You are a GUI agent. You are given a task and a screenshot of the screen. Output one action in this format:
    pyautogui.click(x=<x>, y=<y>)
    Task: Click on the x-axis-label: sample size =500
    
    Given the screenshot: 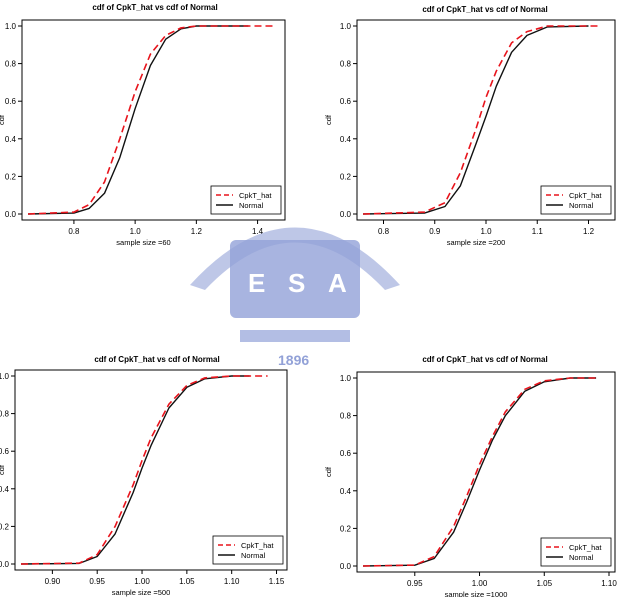 What is the action you would take?
    pyautogui.click(x=141, y=592)
    